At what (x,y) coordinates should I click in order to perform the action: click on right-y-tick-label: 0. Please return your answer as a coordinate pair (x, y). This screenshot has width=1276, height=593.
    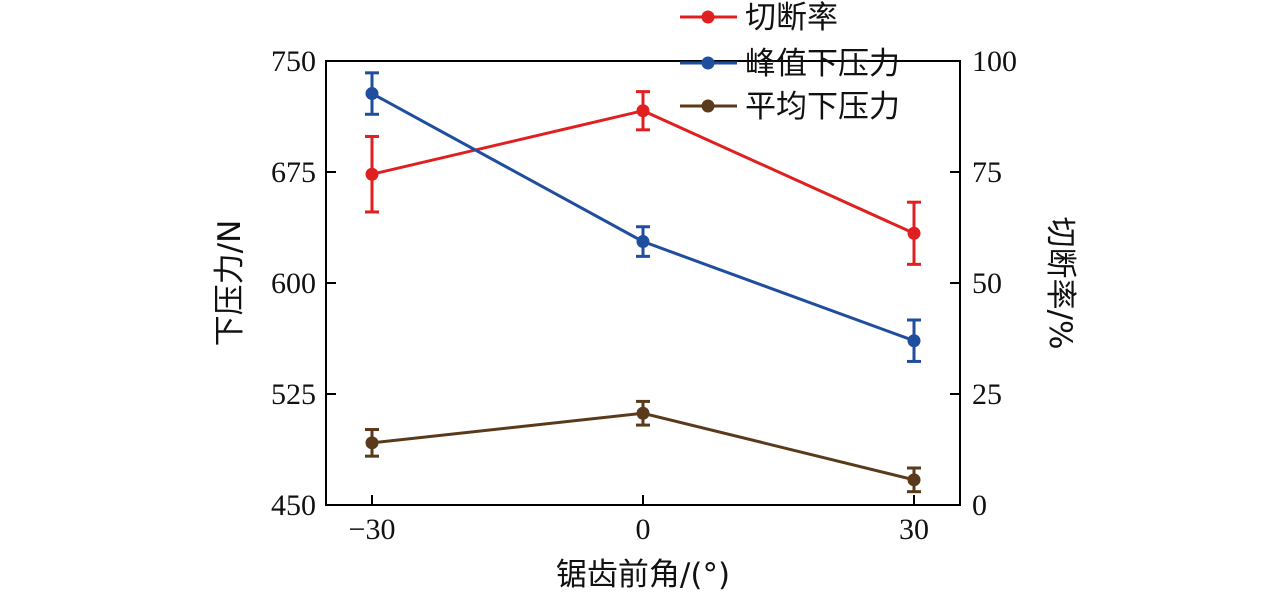
    Looking at the image, I should click on (979, 505).